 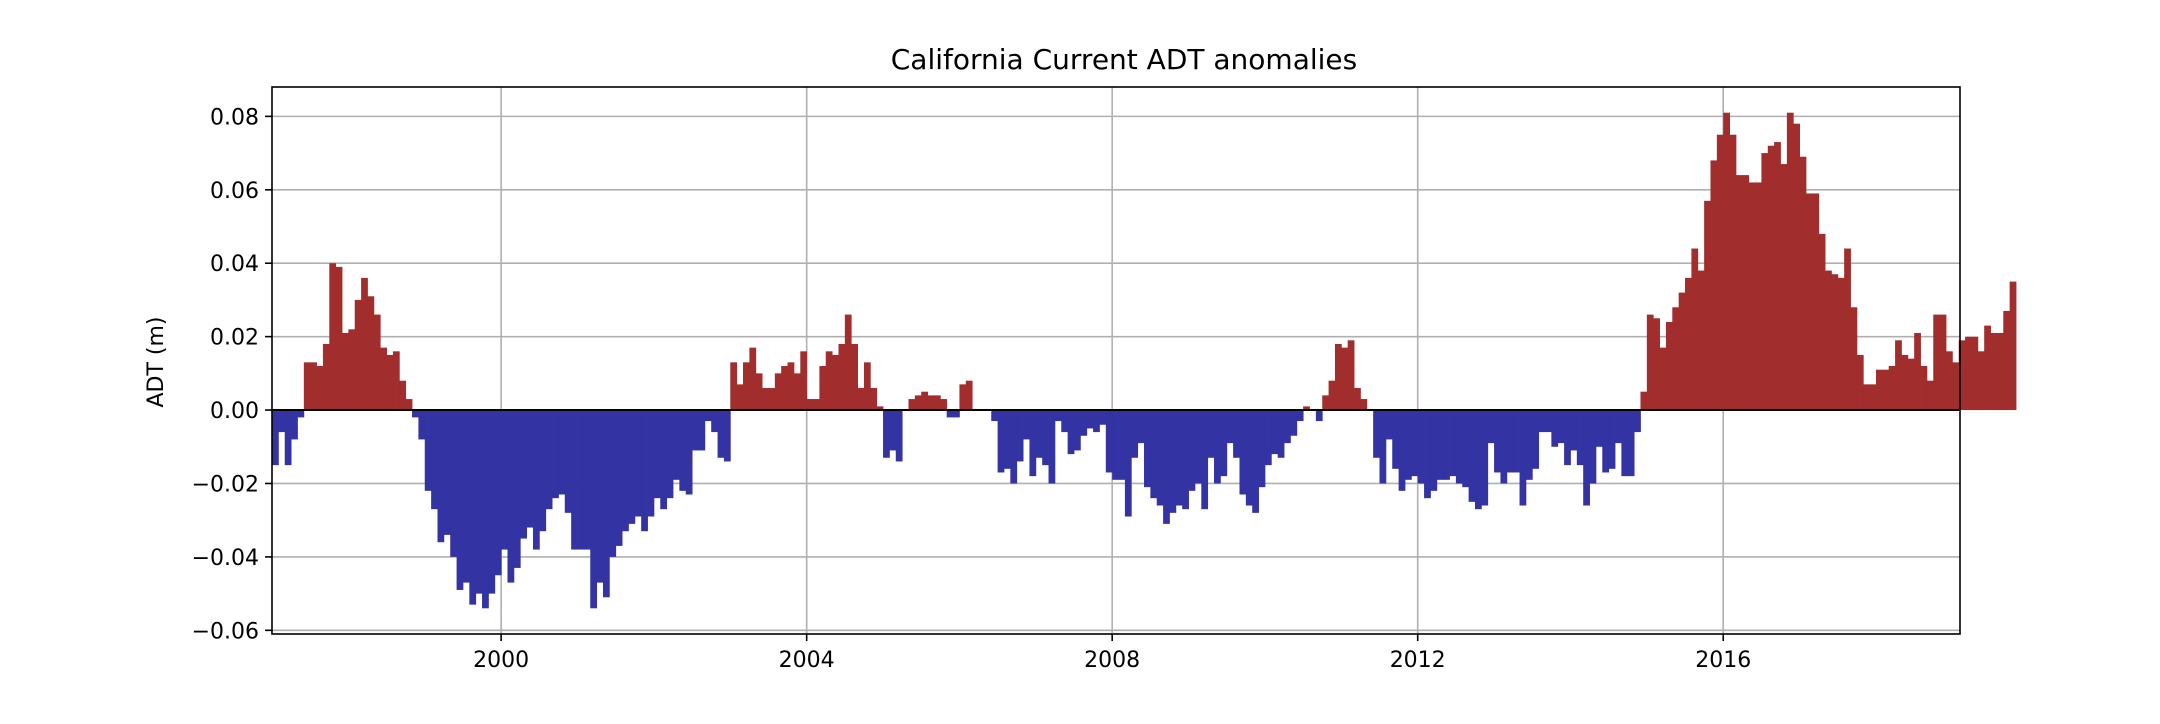 What do you see at coordinates (156, 361) in the screenshot?
I see `y-axis-label: ADT (m)` at bounding box center [156, 361].